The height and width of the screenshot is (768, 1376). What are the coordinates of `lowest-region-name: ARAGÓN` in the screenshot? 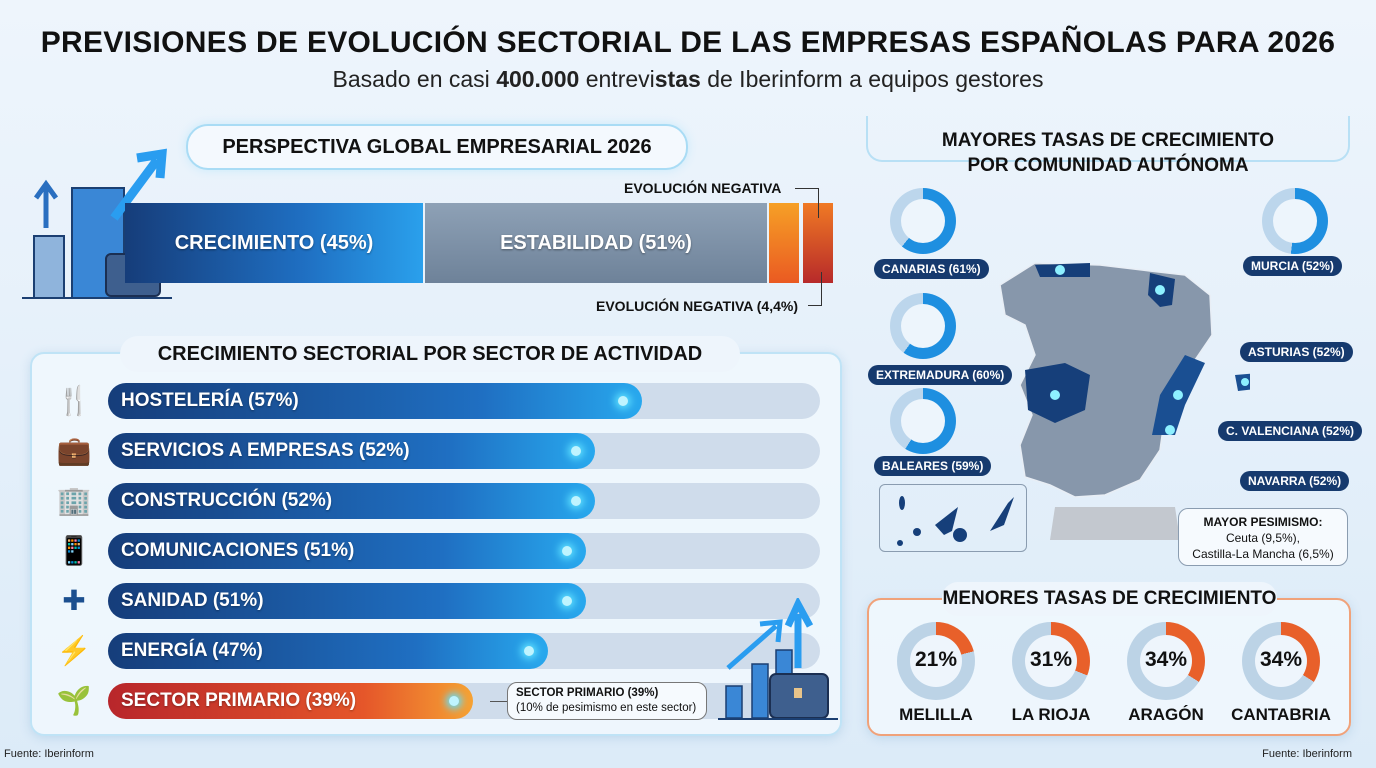 It's located at (1166, 714).